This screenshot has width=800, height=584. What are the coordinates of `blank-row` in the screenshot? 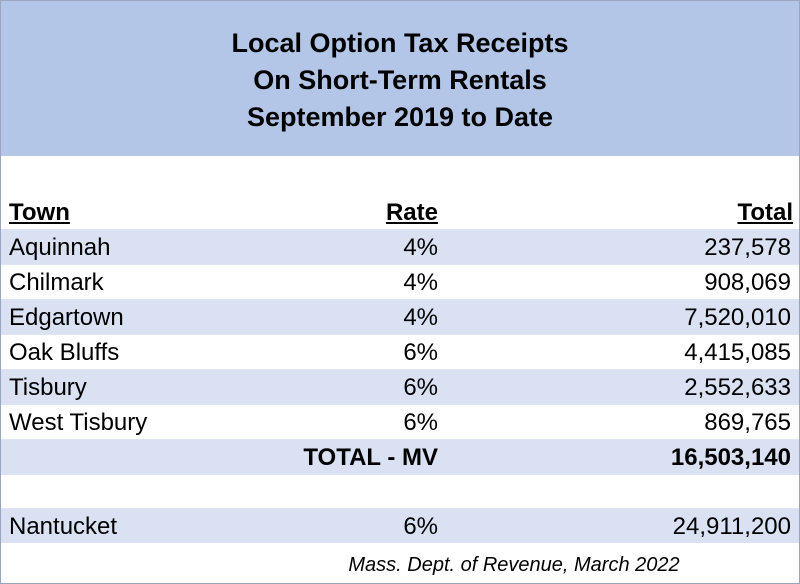 It's located at (400, 491).